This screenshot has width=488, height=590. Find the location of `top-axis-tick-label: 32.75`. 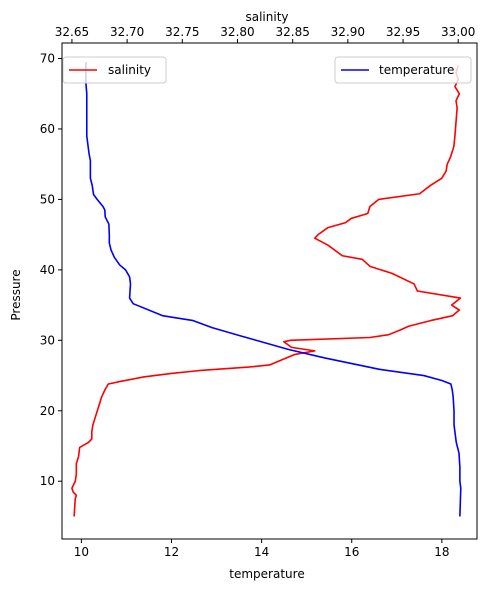

top-axis-tick-label: 32.75 is located at coordinates (182, 32).